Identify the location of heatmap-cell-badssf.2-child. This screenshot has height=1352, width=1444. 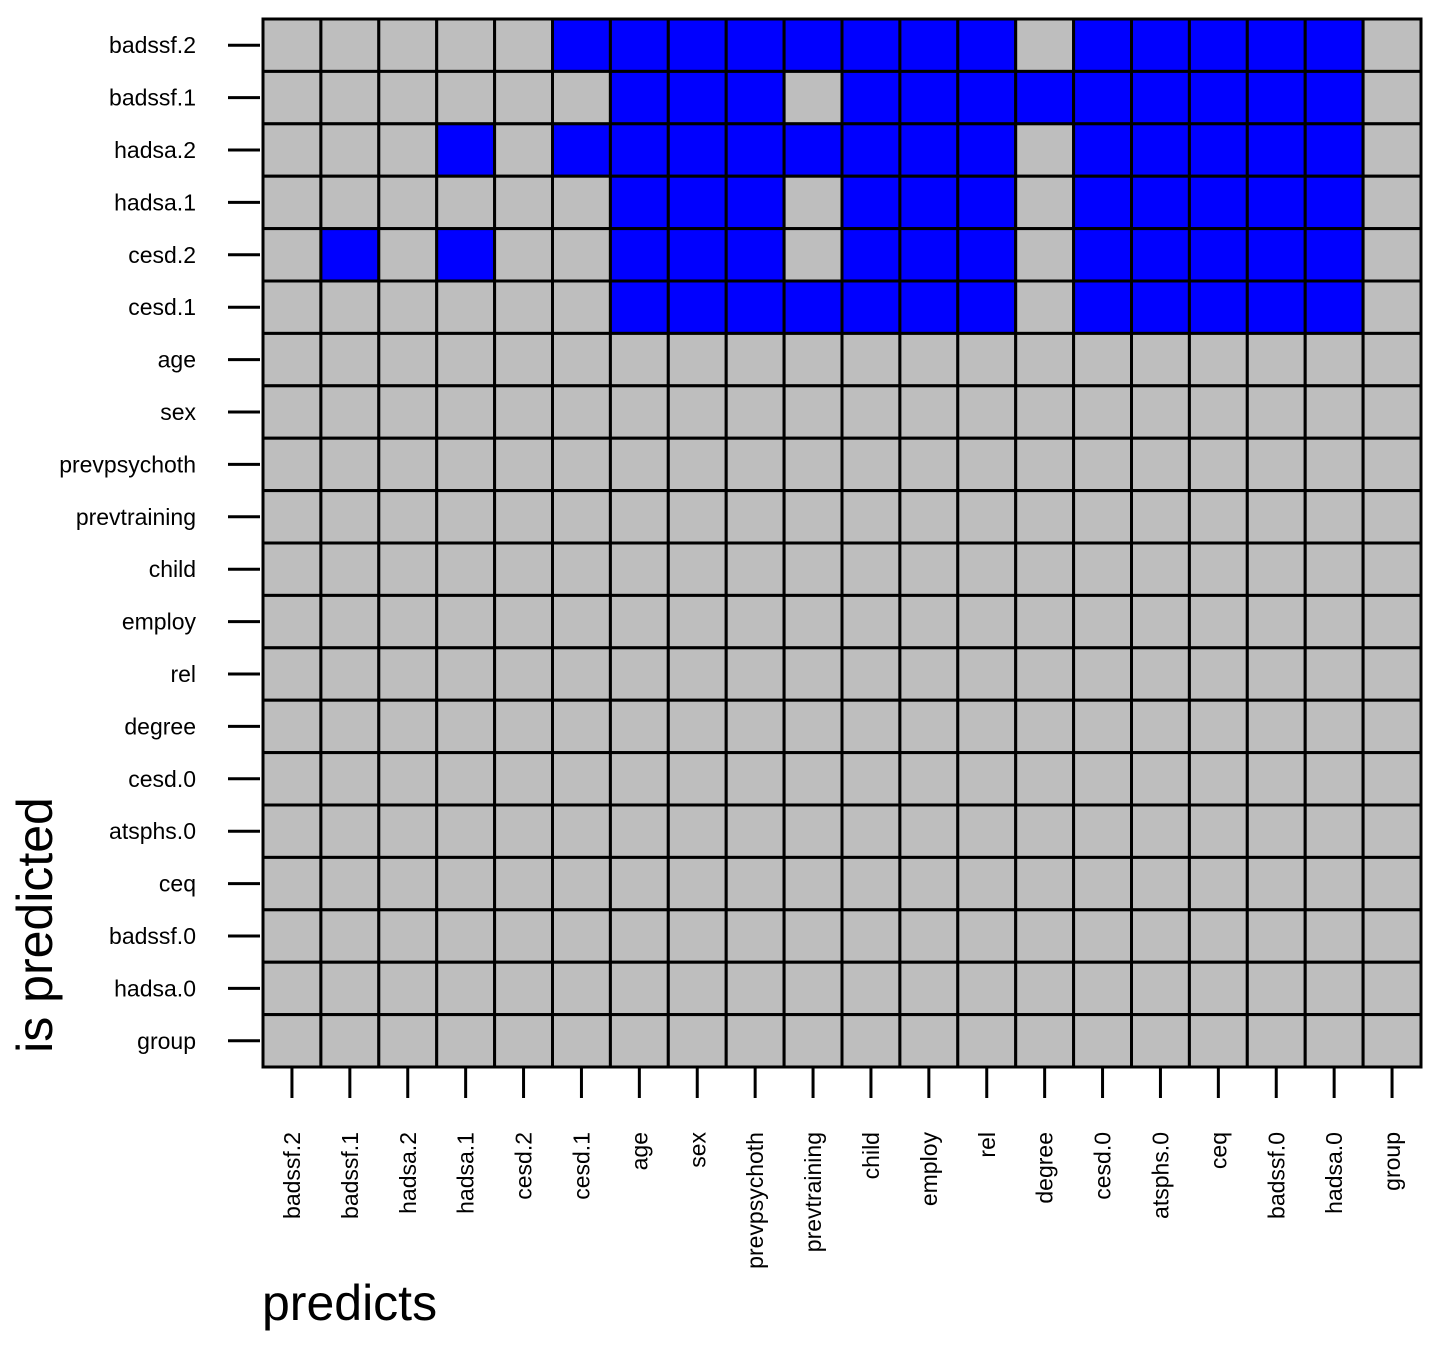
(871, 45).